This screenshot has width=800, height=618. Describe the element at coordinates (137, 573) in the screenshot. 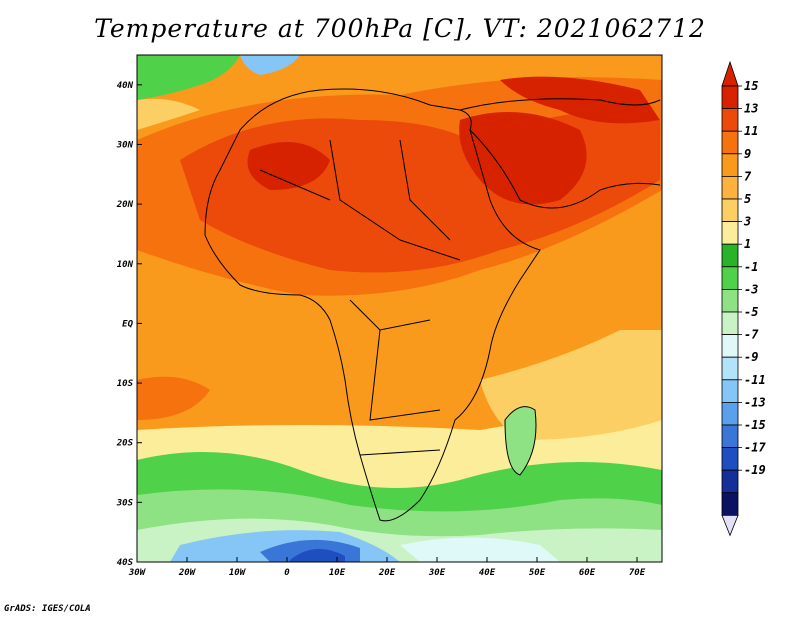

I see `lon-tick-label: 30W` at that location.